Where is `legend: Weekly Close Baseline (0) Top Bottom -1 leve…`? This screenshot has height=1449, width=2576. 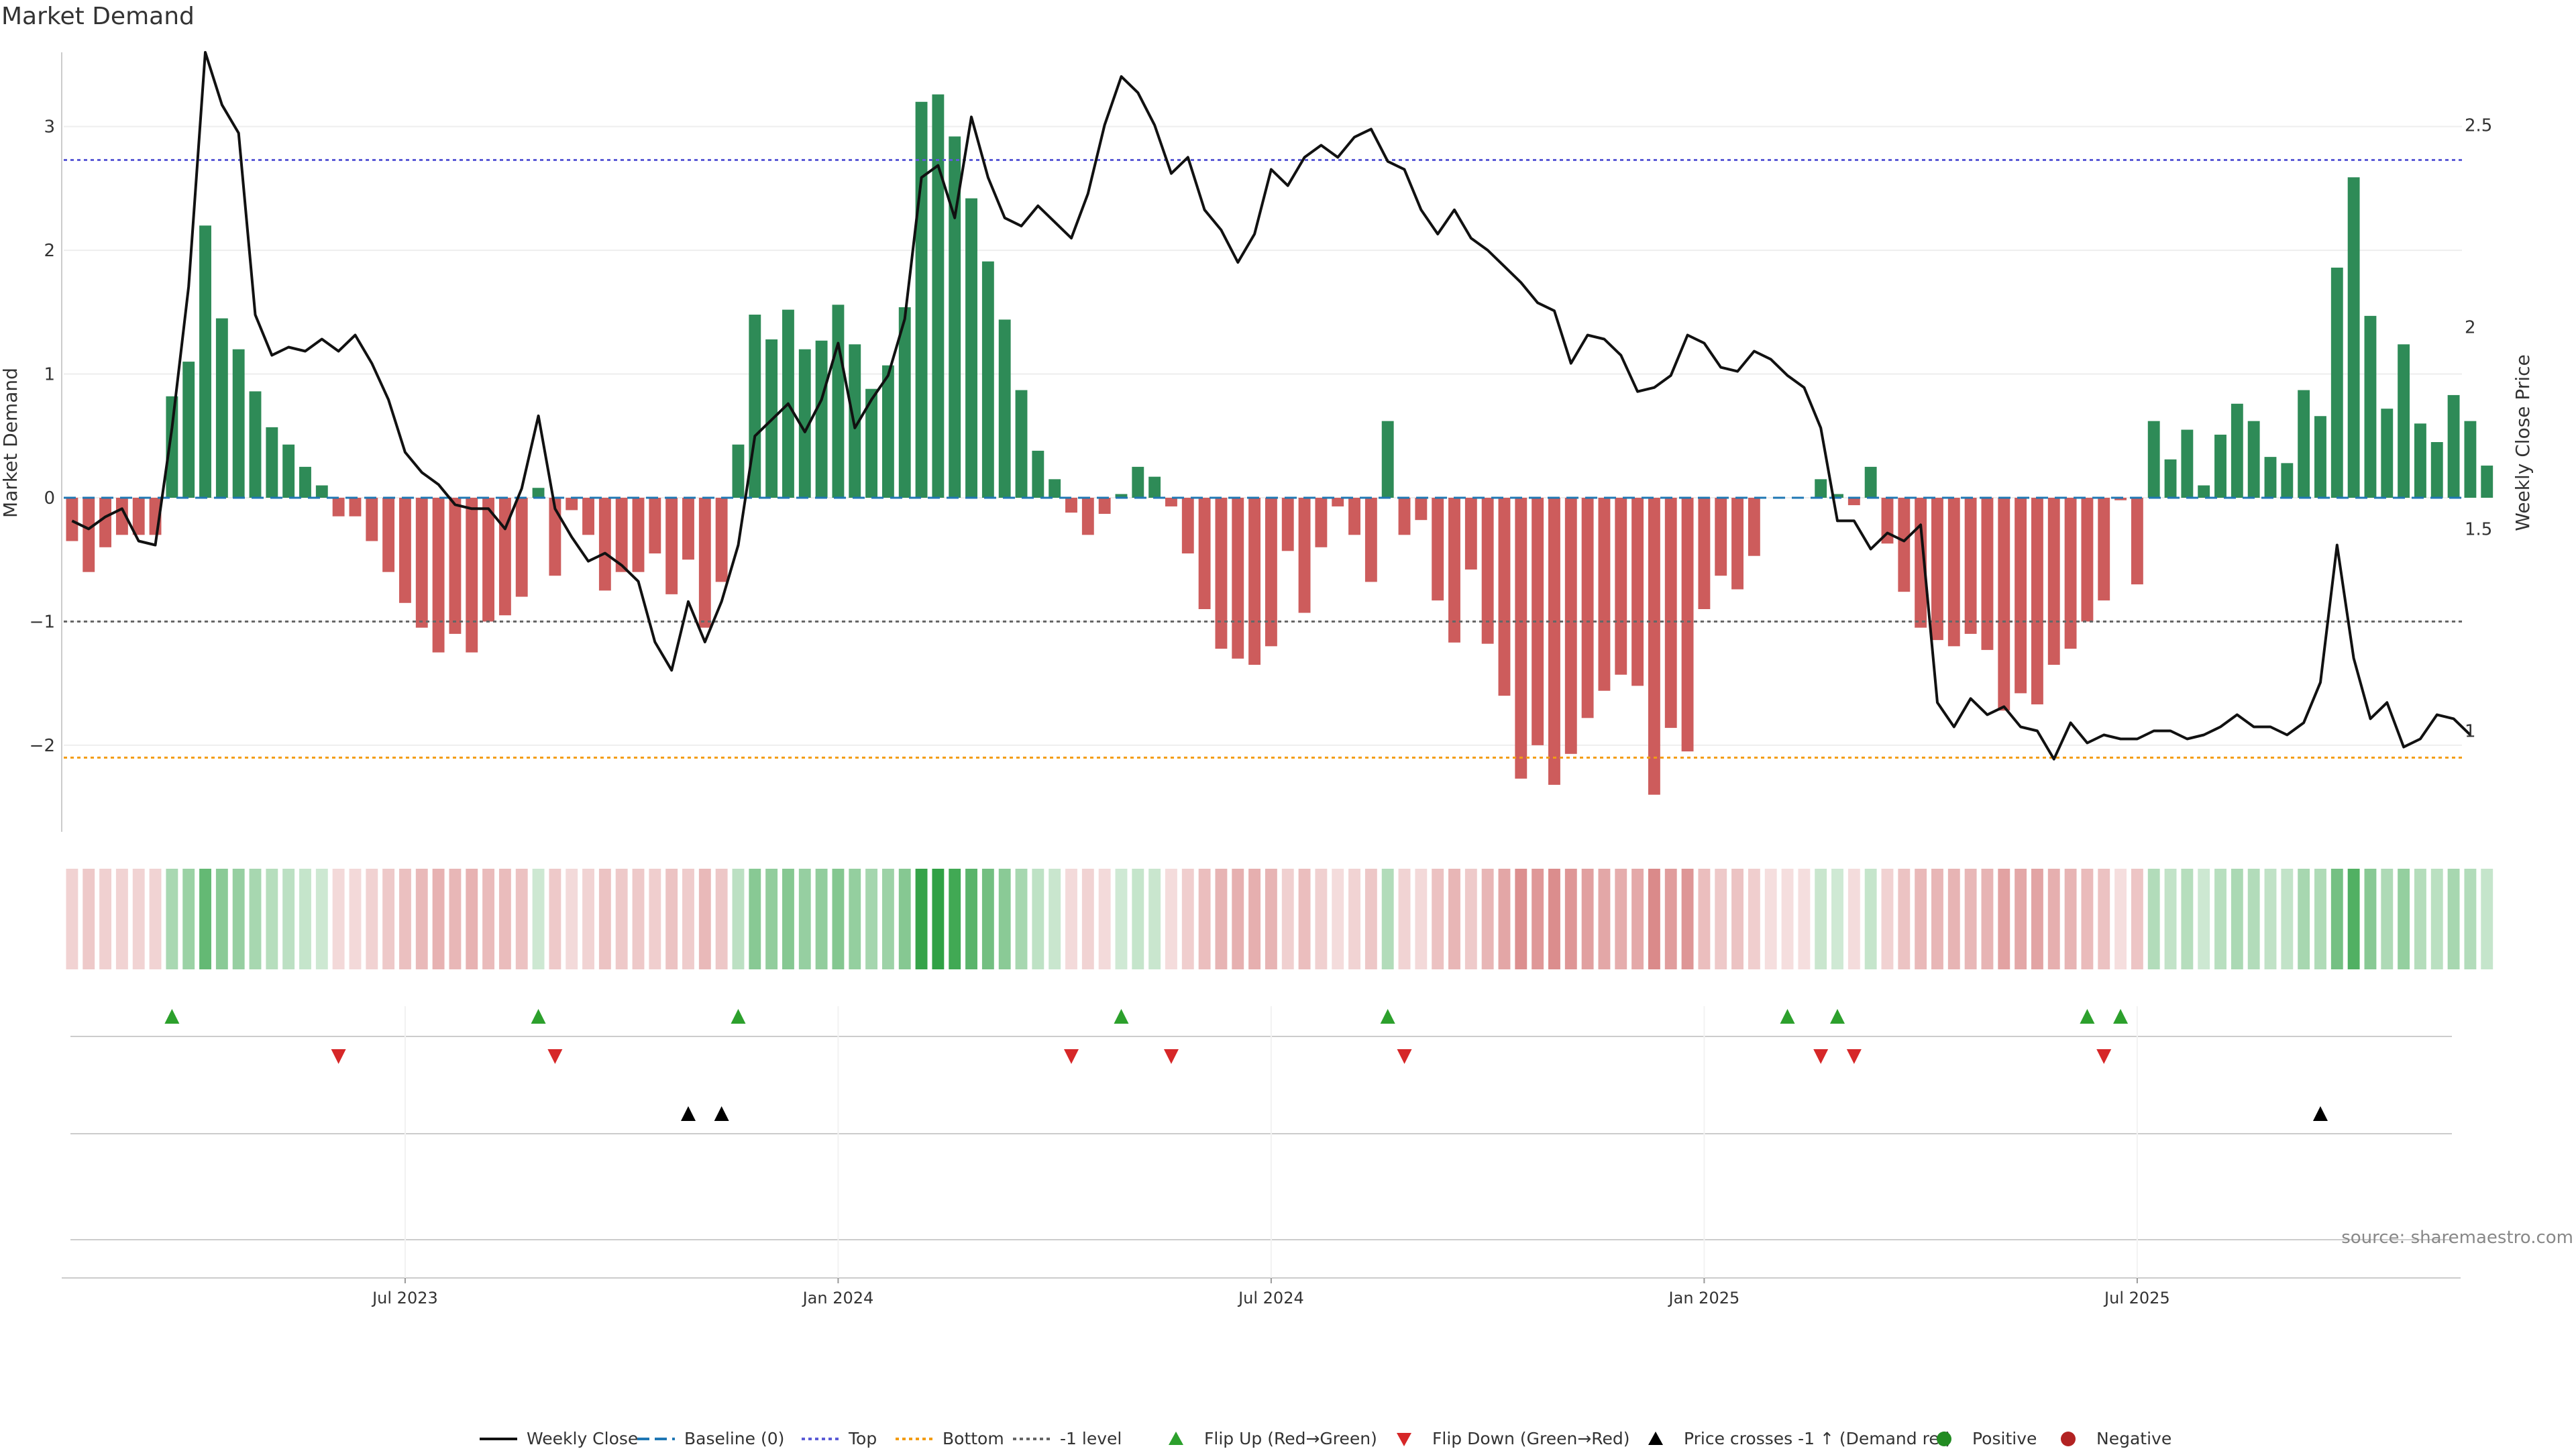 legend: Weekly Close Baseline (0) Top Bottom -1 leve… is located at coordinates (1325, 1438).